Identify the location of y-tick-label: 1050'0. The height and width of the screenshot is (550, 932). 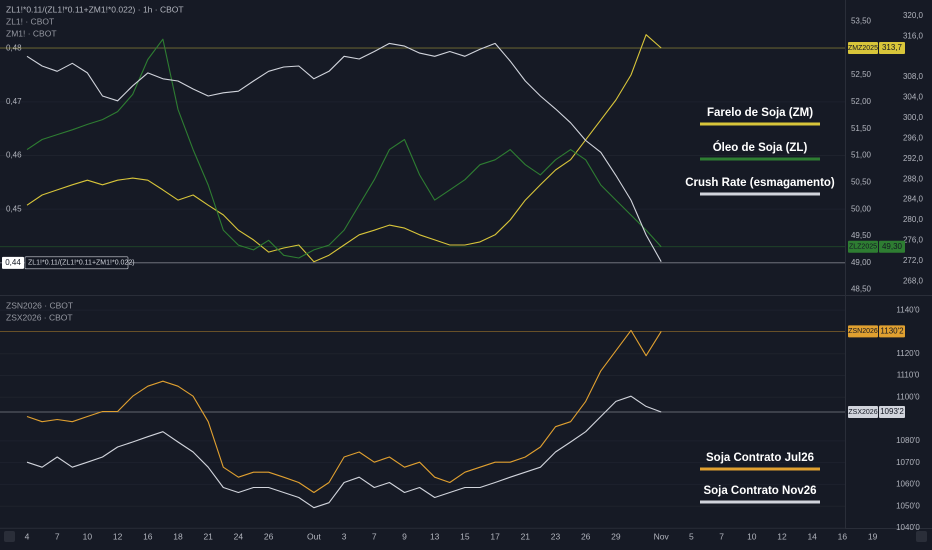
(908, 505).